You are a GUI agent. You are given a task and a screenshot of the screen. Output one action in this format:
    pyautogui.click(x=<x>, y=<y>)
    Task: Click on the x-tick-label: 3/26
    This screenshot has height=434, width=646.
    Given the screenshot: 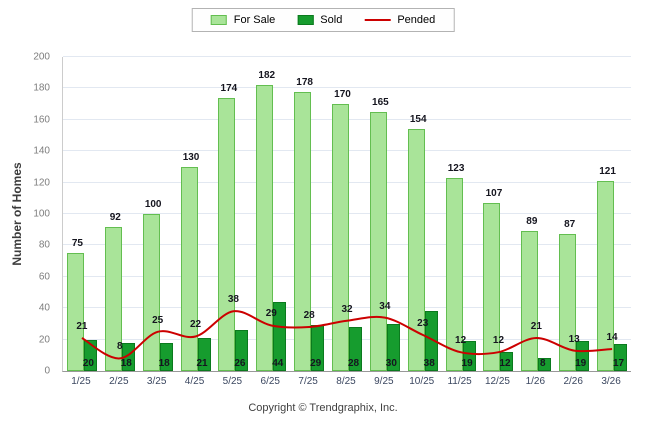 What is the action you would take?
    pyautogui.click(x=611, y=381)
    